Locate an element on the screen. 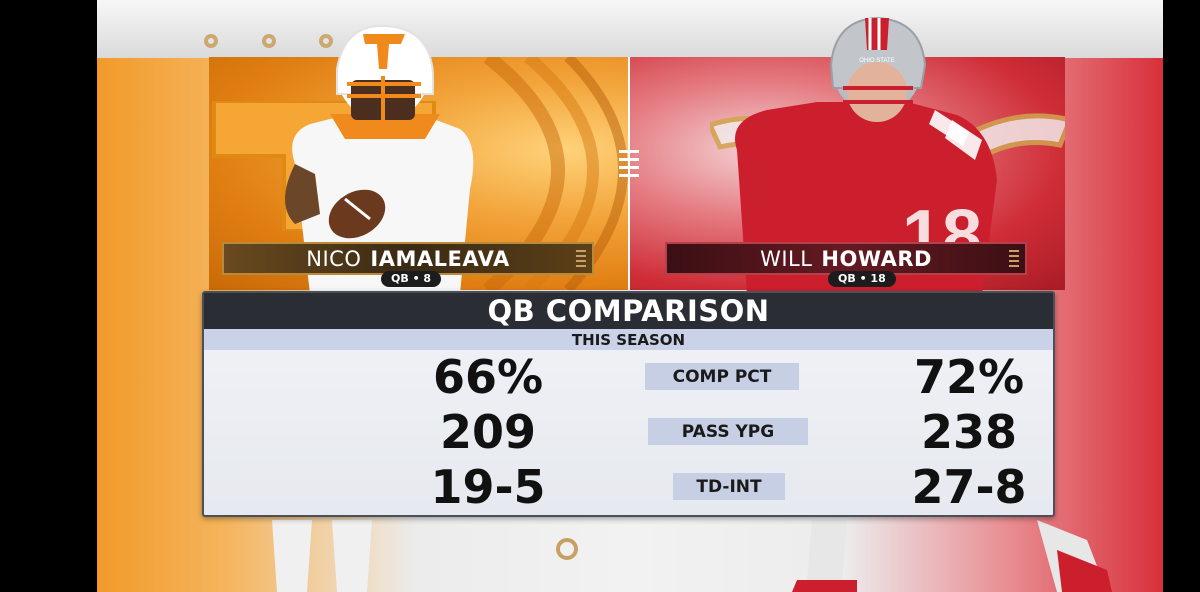 This screenshot has height=592, width=1200. helmet-text: VOLS is located at coordinates (383, 135).